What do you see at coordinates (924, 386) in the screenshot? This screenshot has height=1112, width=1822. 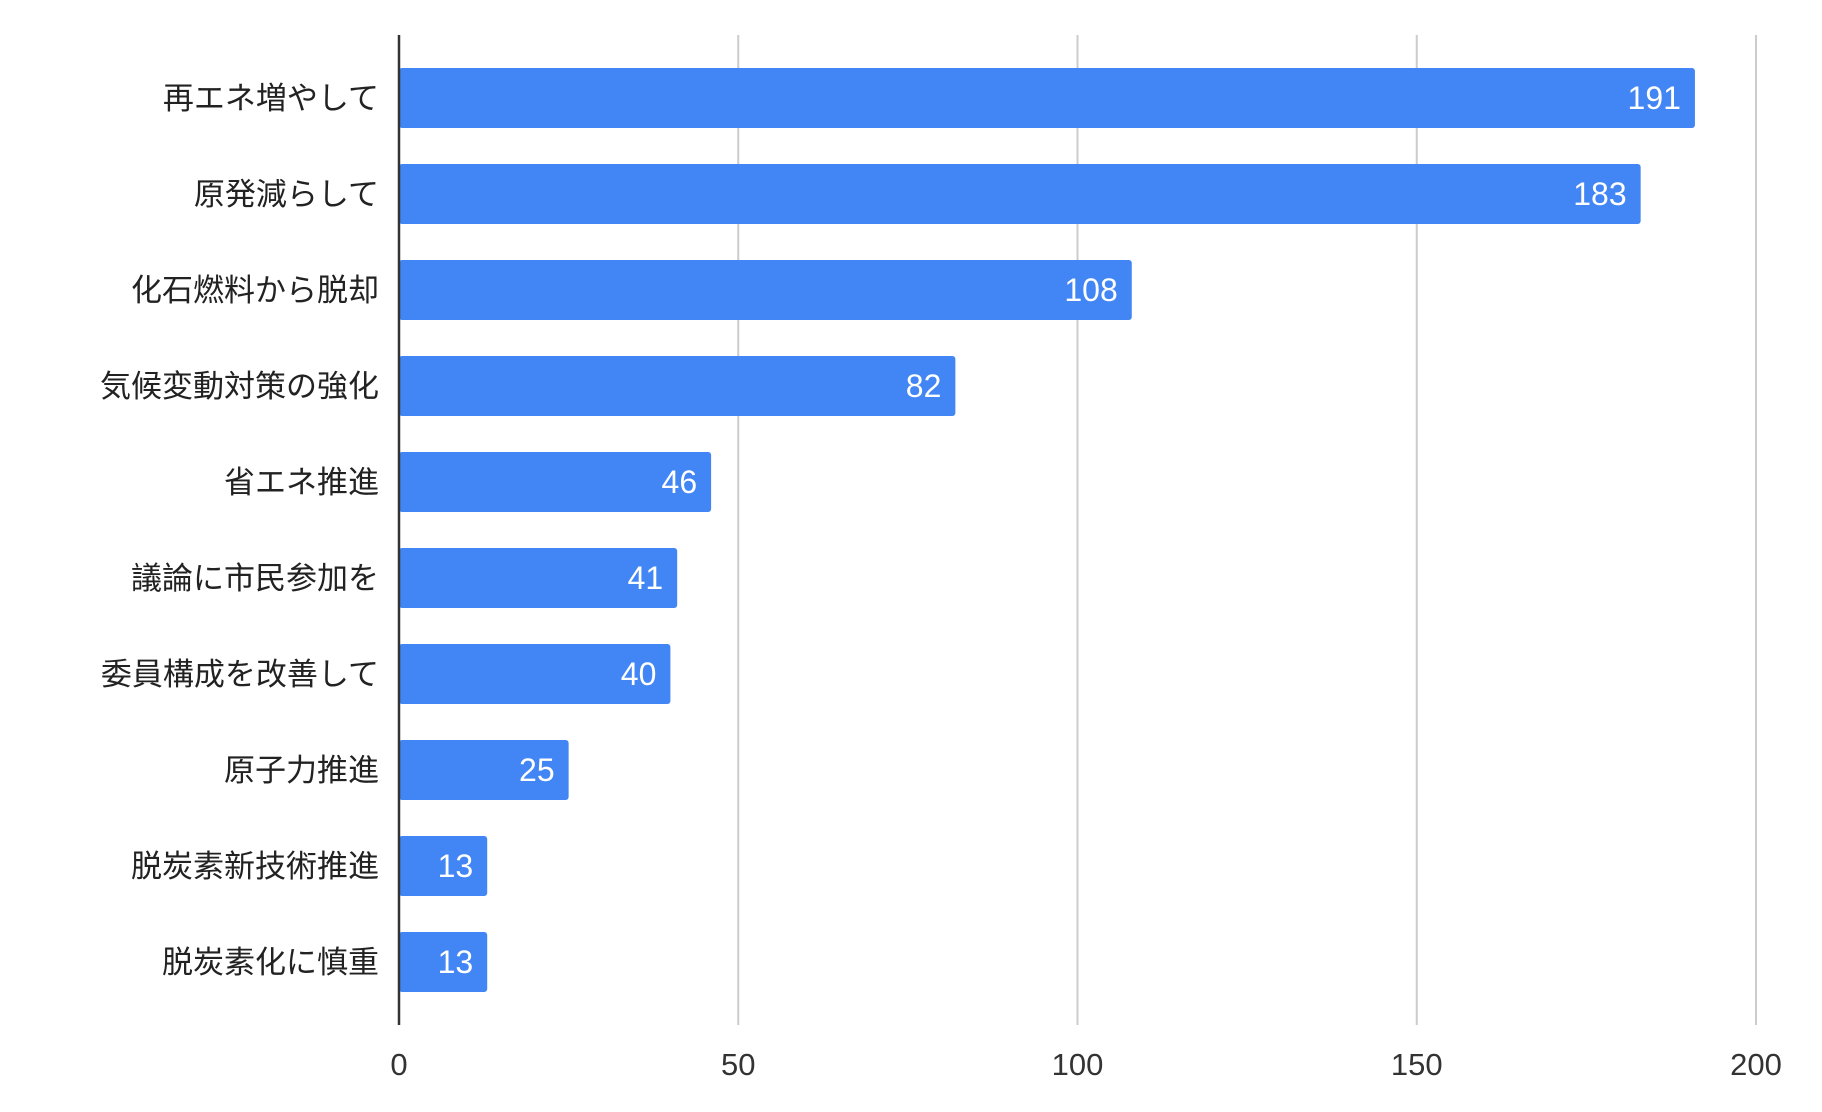 I see `bar-value-label: 82` at bounding box center [924, 386].